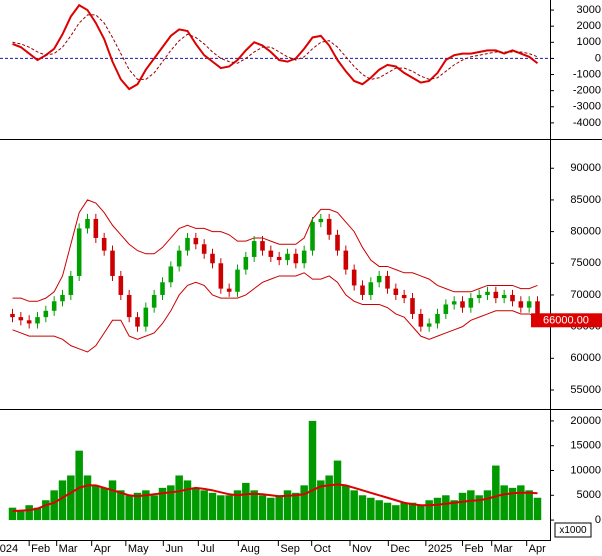  I want to click on y-tick-label: 20000, so click(585, 421).